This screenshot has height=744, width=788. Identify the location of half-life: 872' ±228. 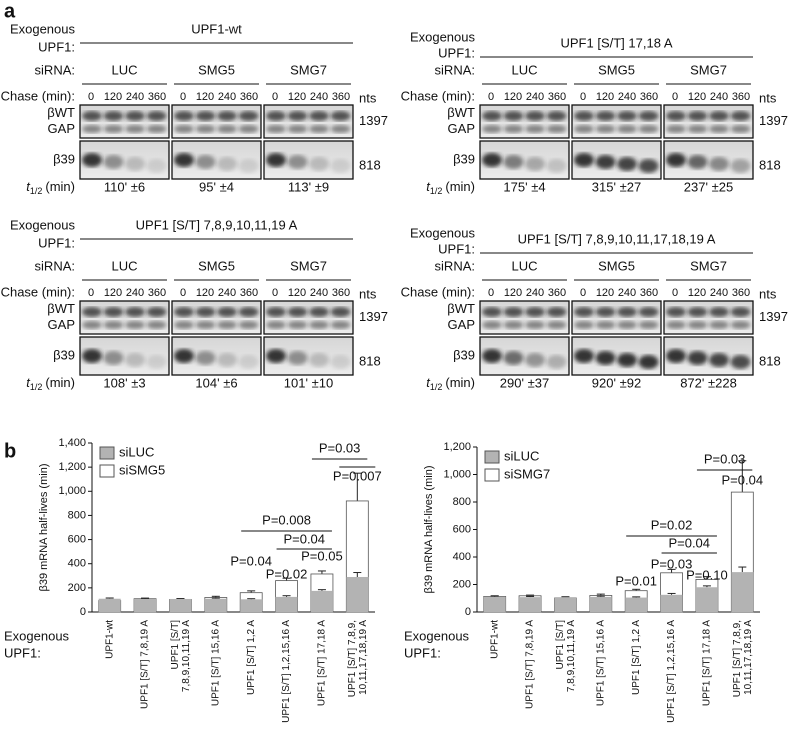
(708, 382).